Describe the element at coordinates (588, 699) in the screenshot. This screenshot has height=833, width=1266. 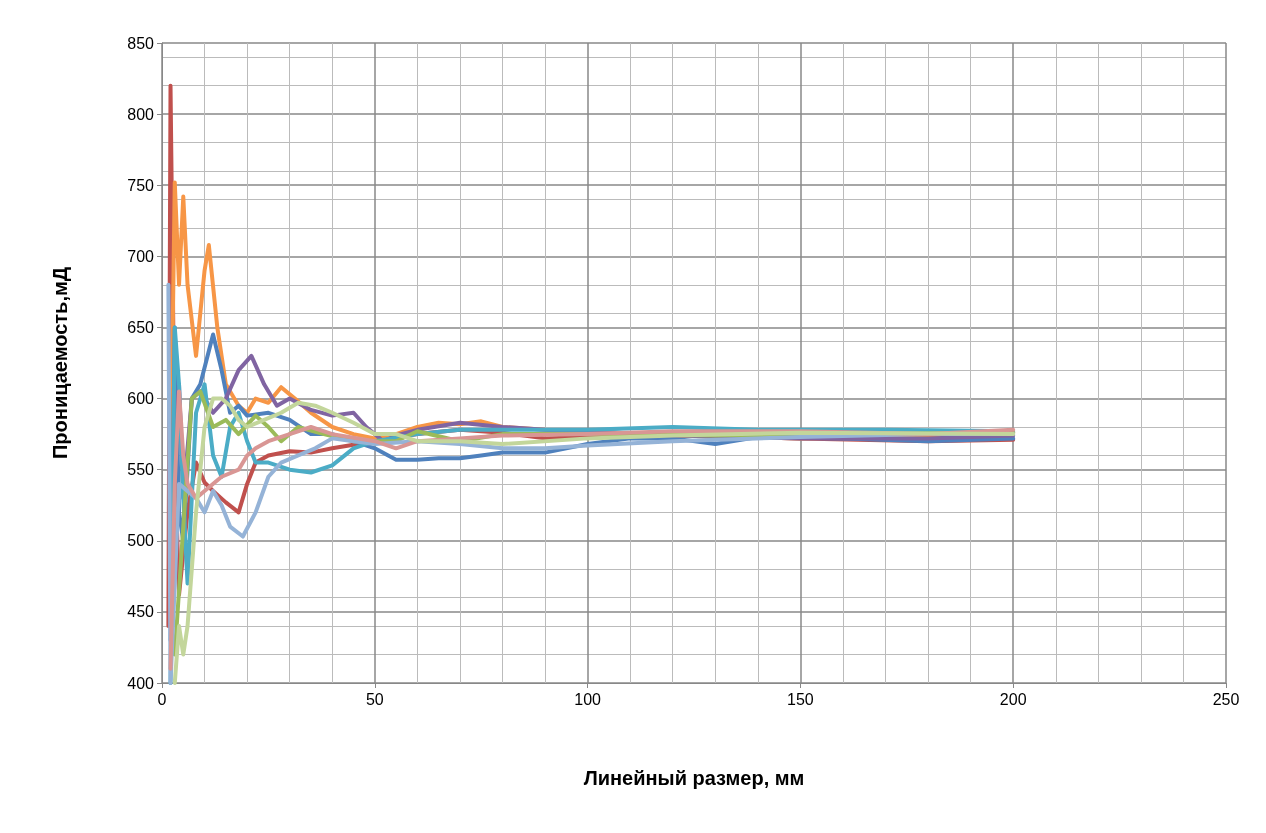
I see `x-tick-label: 100` at that location.